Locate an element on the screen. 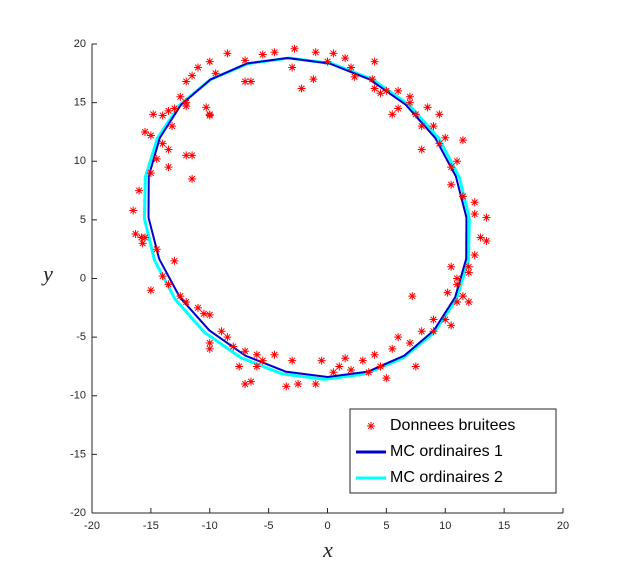  y-tick-label: -15 is located at coordinates (78, 454).